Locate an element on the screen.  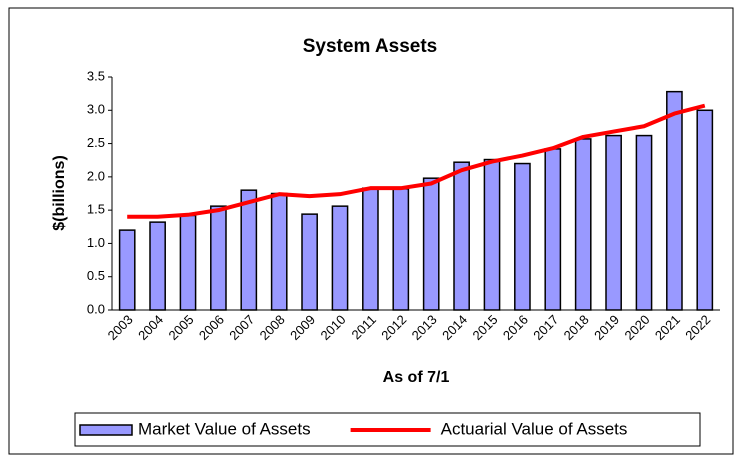
y-tick-label: 0.5 is located at coordinates (96, 275).